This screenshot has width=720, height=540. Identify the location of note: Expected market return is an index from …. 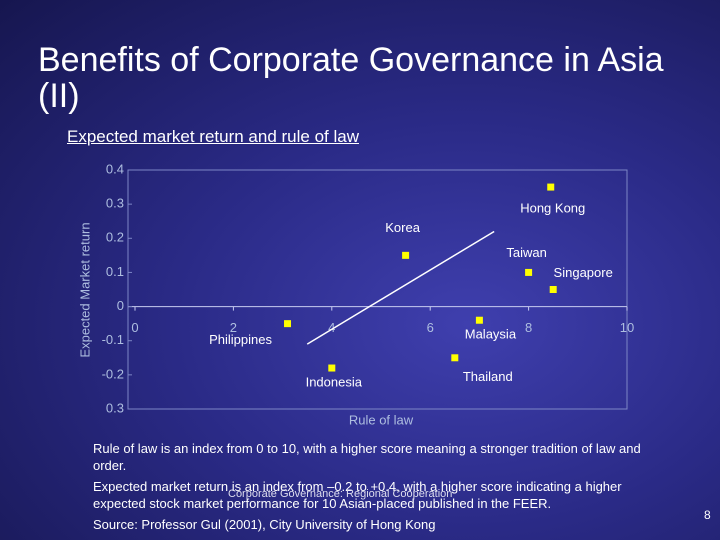
(357, 495).